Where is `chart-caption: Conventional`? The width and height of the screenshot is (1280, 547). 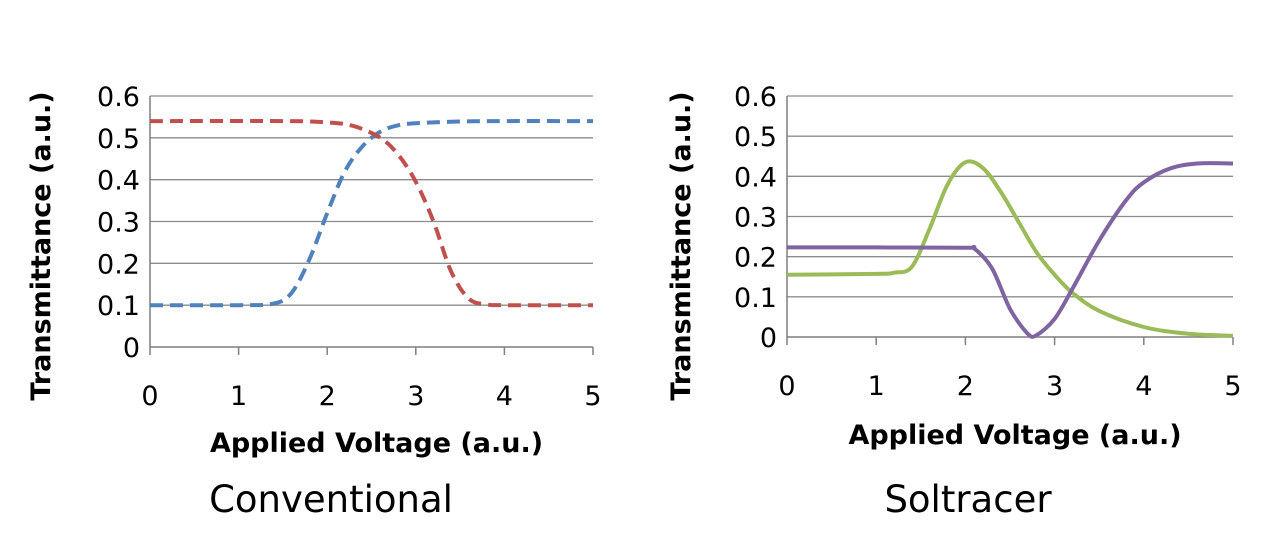
chart-caption: Conventional is located at coordinates (331, 499).